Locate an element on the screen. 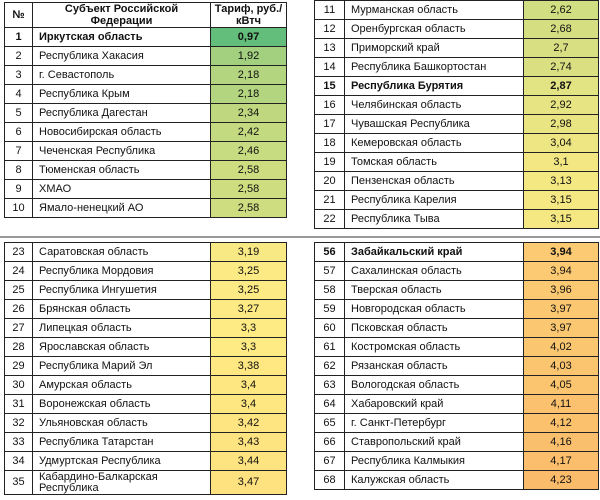 Image resolution: width=600 pixels, height=500 pixels. table-row: 67 Республика Калмыкия 4,17 is located at coordinates (456, 461).